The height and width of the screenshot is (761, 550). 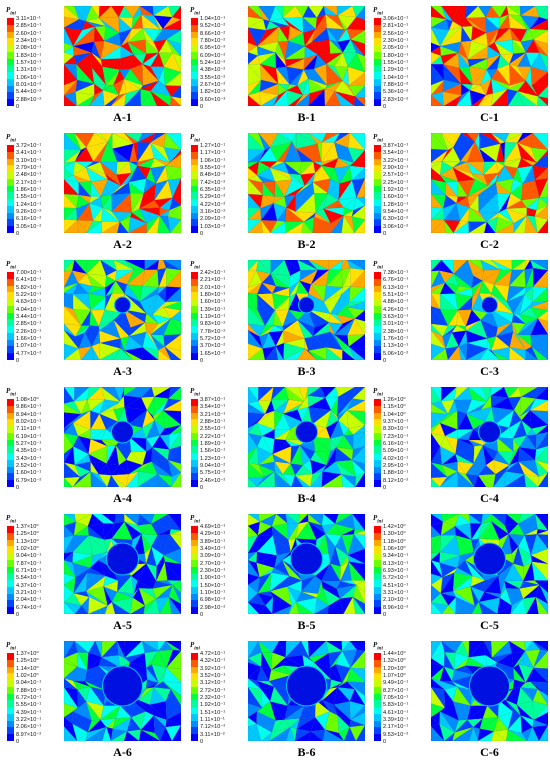 What do you see at coordinates (394, 541) in the screenshot?
I see `legend-tick-label: 1.18×10⁰` at bounding box center [394, 541].